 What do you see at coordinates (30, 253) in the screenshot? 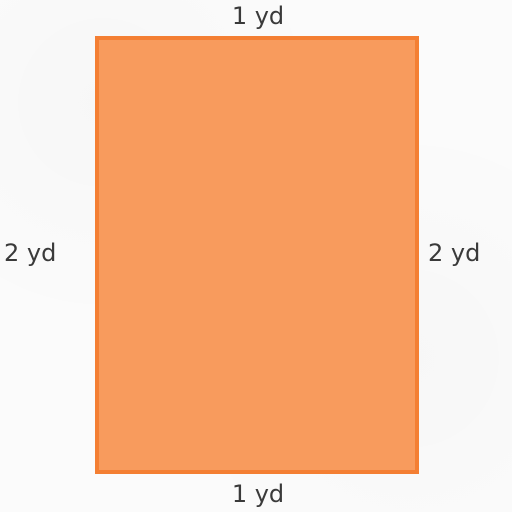
I see `left-side-label: 2 yd` at bounding box center [30, 253].